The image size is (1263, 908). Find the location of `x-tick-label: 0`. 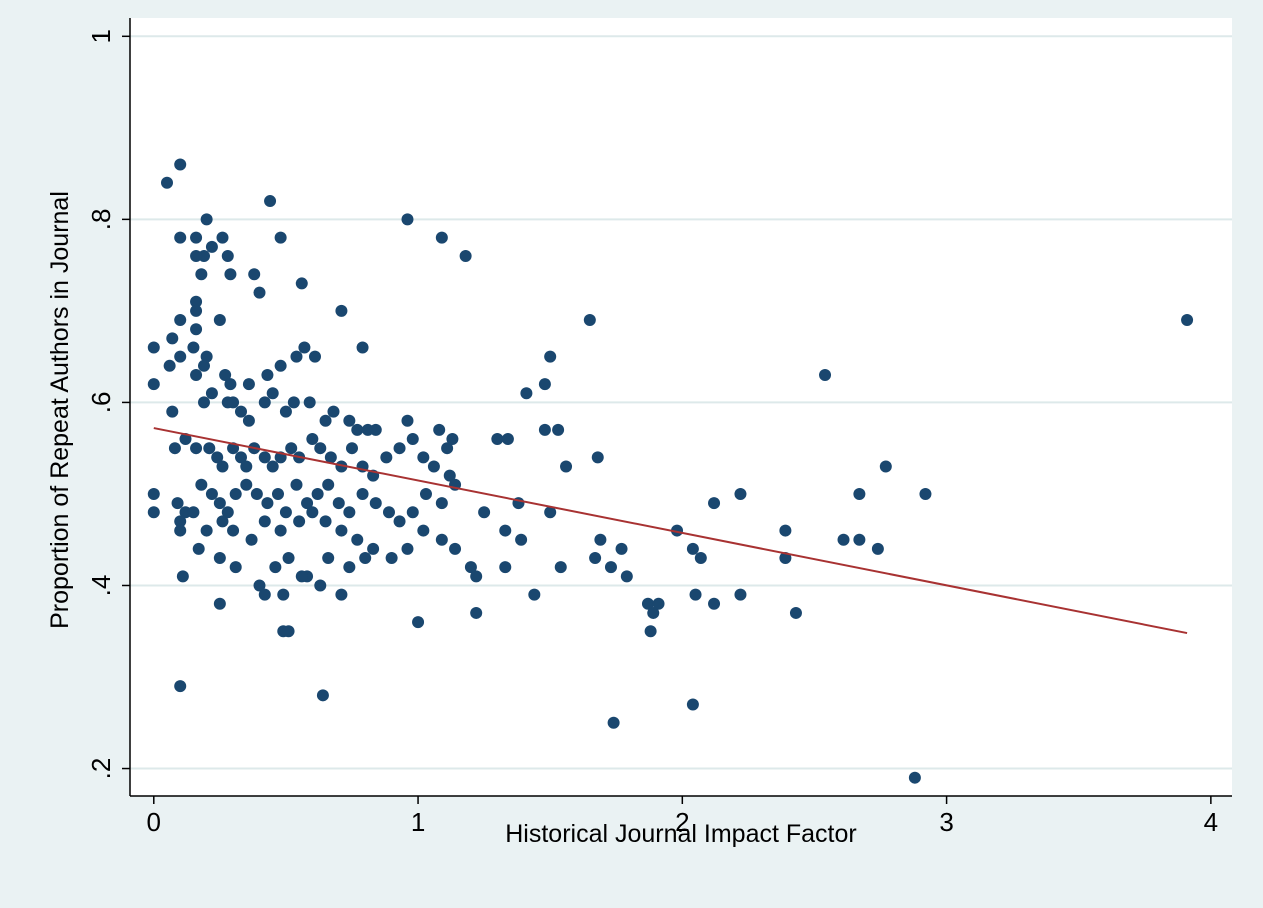

x-tick-label: 0 is located at coordinates (154, 822).